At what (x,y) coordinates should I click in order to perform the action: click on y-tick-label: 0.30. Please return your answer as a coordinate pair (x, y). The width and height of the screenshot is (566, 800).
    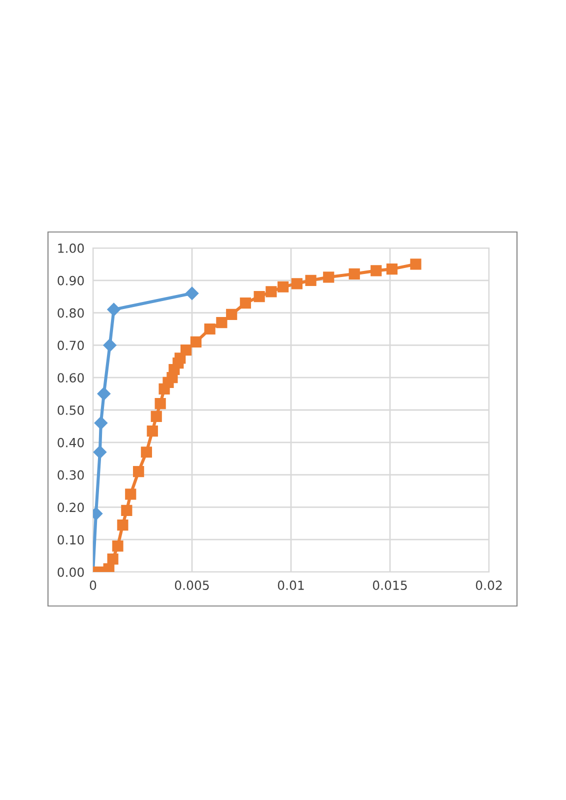
    Looking at the image, I should click on (71, 475).